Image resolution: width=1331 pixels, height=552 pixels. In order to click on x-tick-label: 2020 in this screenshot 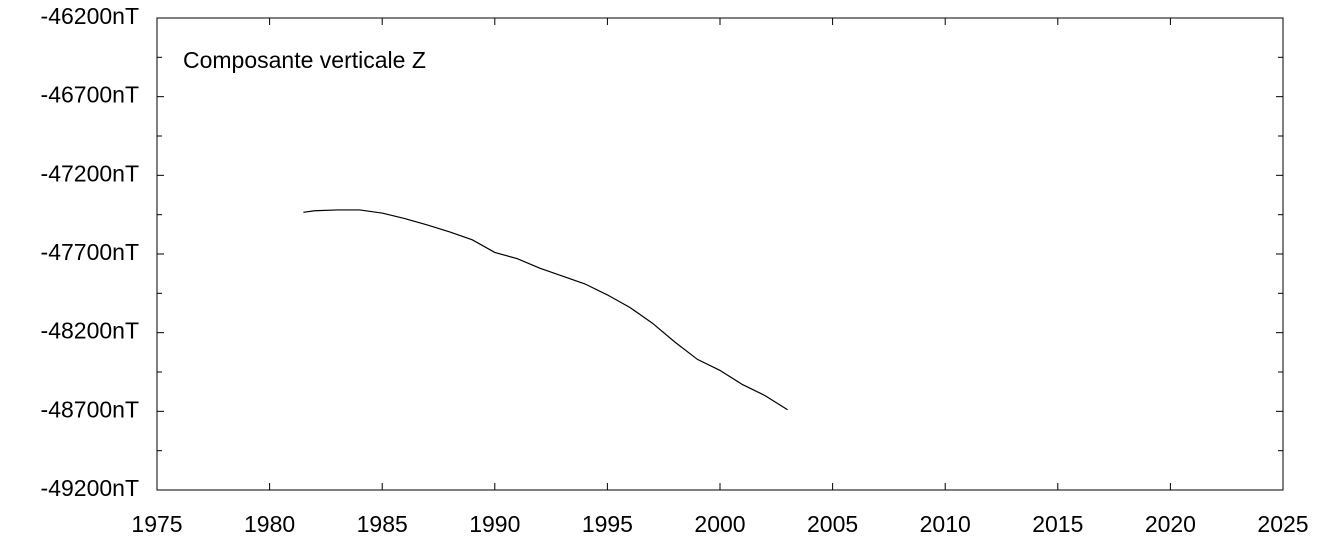, I will do `click(1170, 524)`.